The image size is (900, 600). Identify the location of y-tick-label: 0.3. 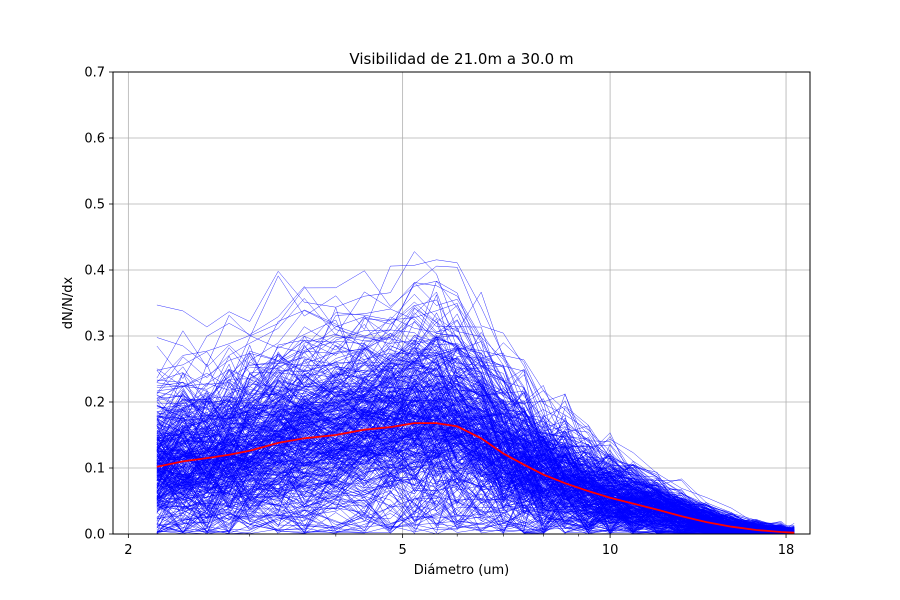
(94, 337).